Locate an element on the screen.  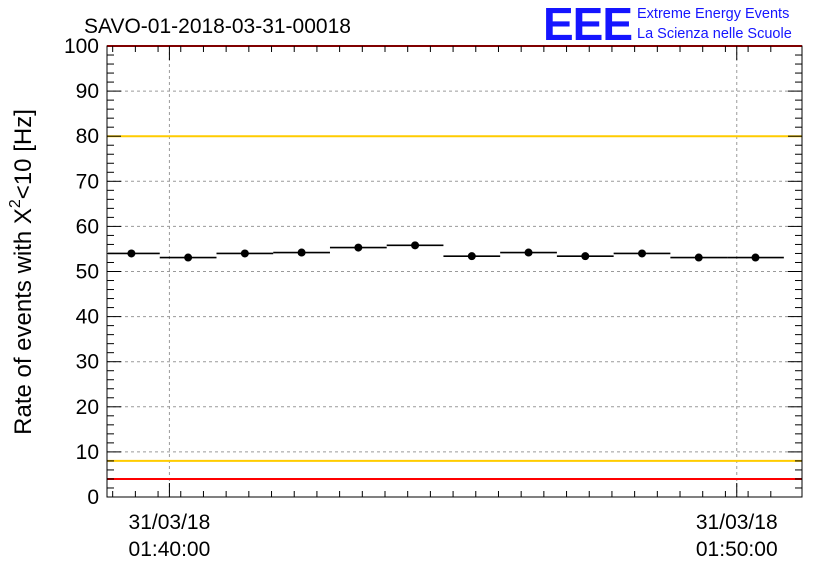
y-tick-label-40: 40 is located at coordinates (87, 317).